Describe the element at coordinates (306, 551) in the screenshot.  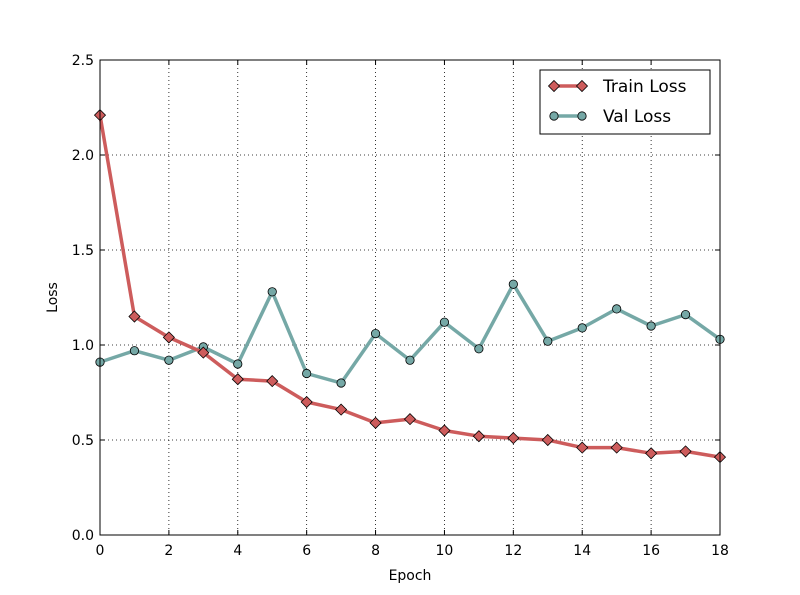
I see `x-tick-label: 6` at that location.